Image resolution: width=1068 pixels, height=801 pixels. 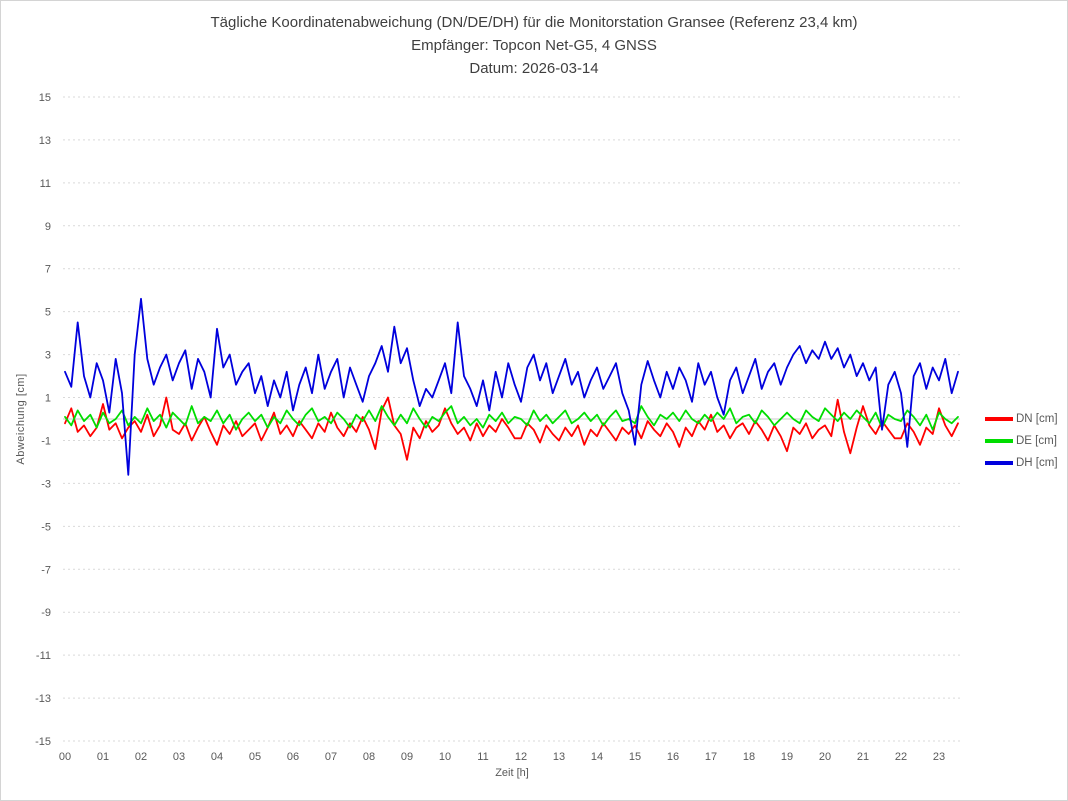 I want to click on legend-item-de: DE [cm], so click(x=1021, y=441).